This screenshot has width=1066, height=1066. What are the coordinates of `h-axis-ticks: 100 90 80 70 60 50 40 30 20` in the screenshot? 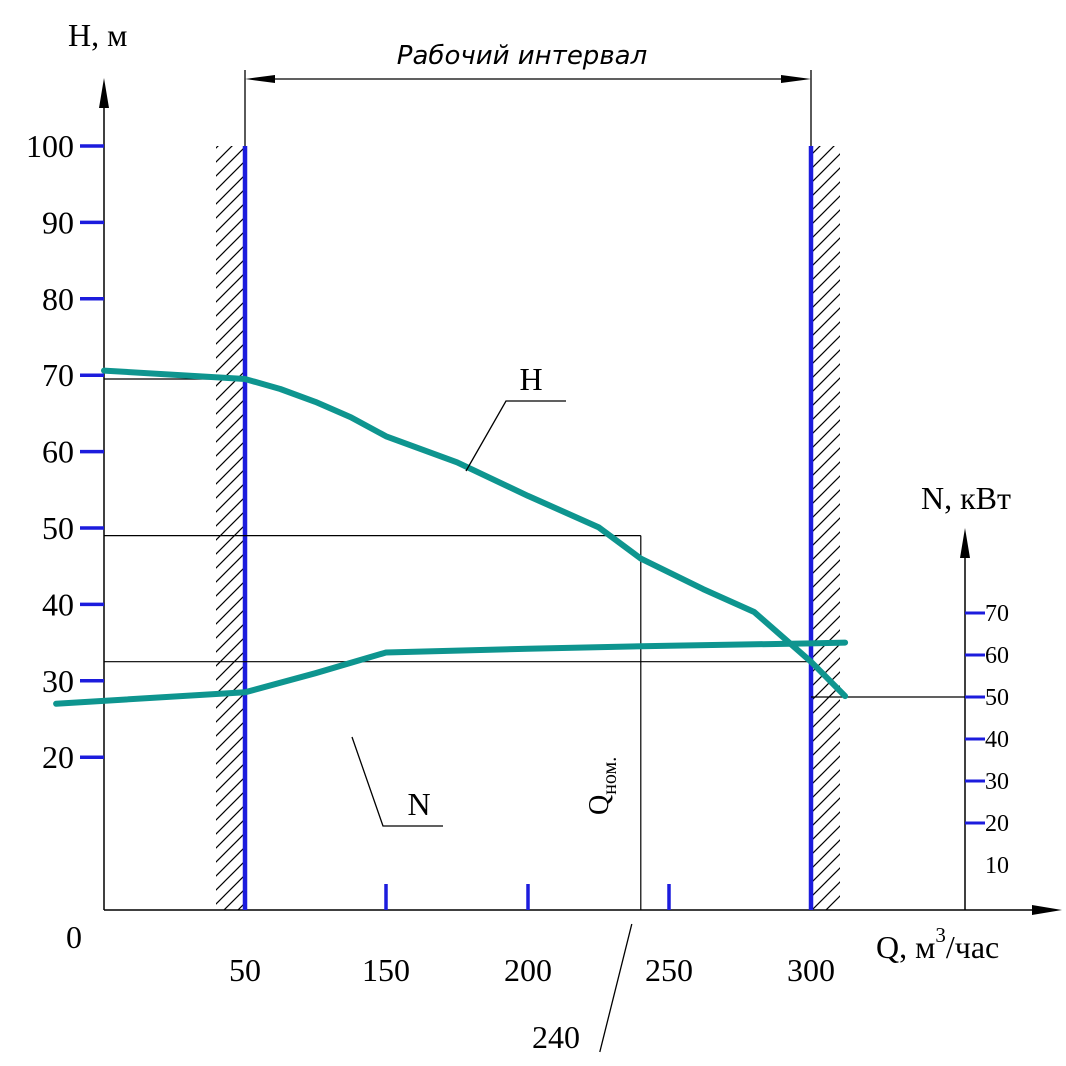 It's located at (65, 451).